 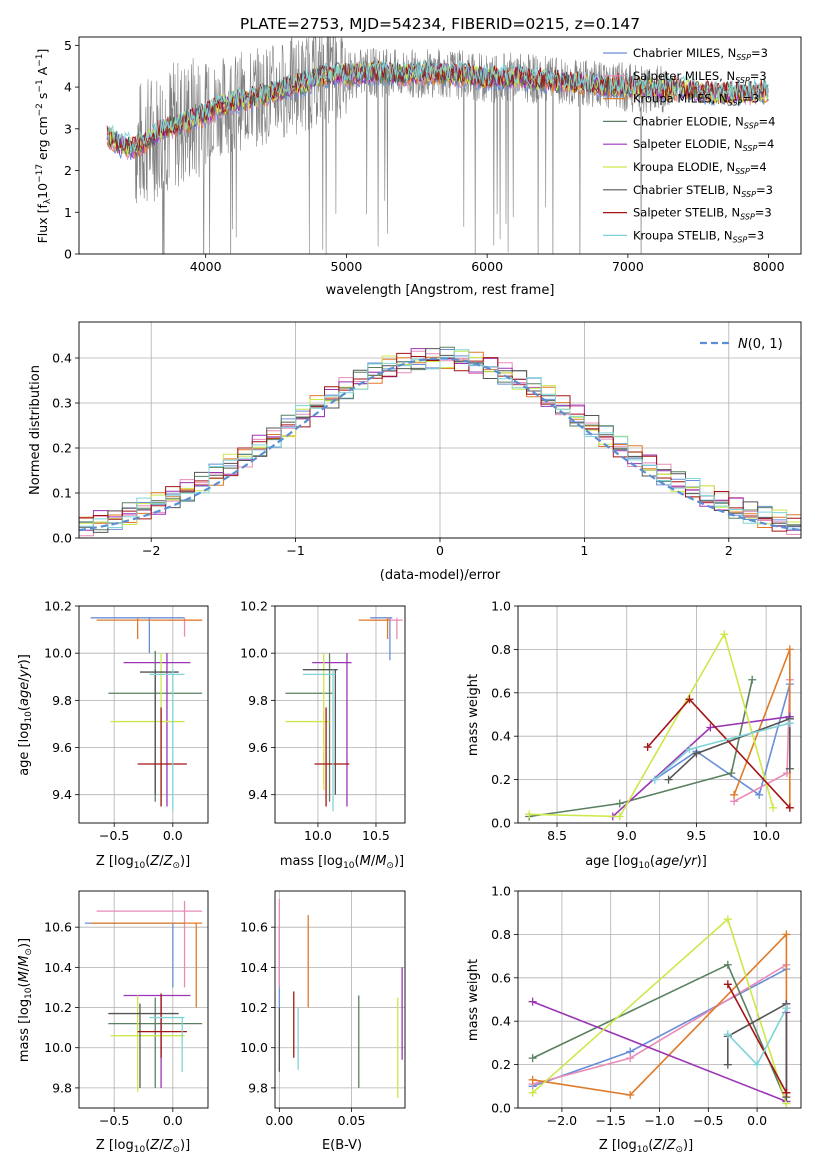 What do you see at coordinates (627, 835) in the screenshot?
I see `x-tick-label: 9.0` at bounding box center [627, 835].